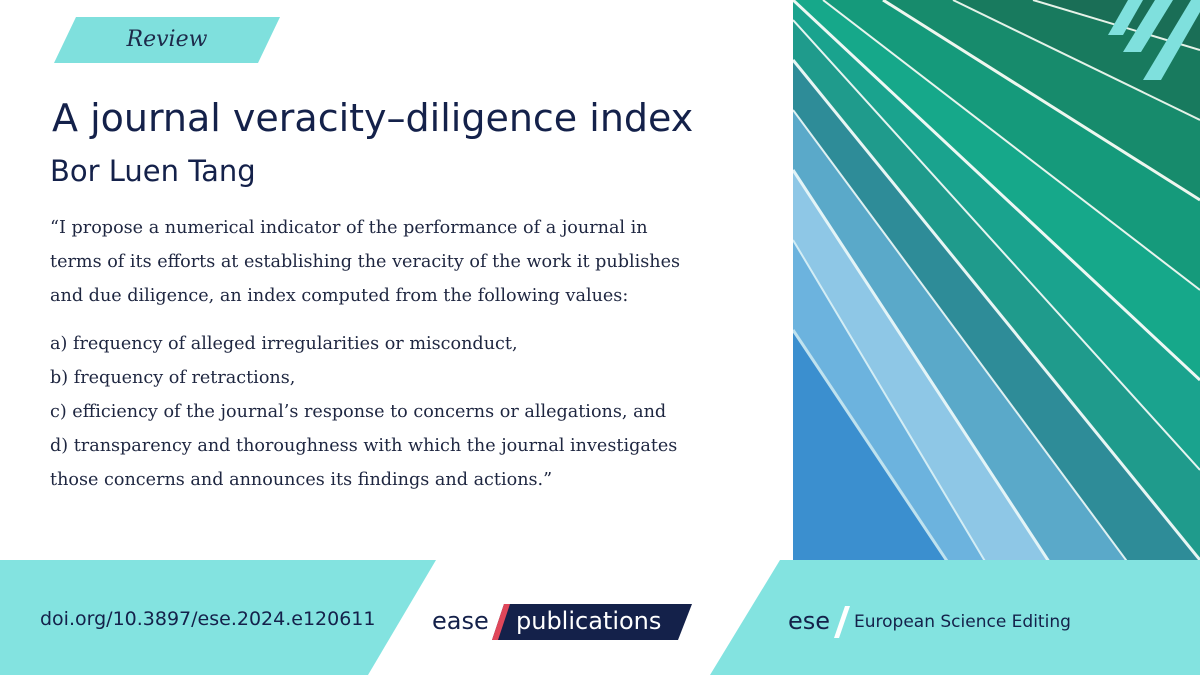  Describe the element at coordinates (208, 619) in the screenshot. I see `doi-link: doi.org/10.3897/ese.2024.e120611` at that location.